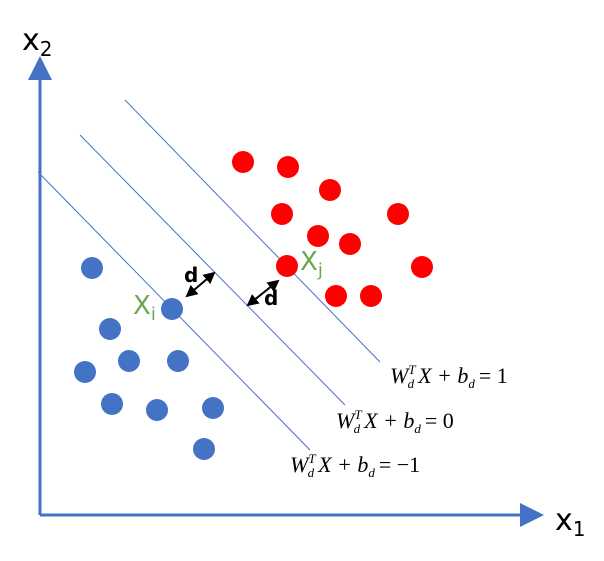 Image resolution: width=604 pixels, height=561 pixels. What do you see at coordinates (493, 375) in the screenshot?
I see `rhs: = 1` at bounding box center [493, 375].